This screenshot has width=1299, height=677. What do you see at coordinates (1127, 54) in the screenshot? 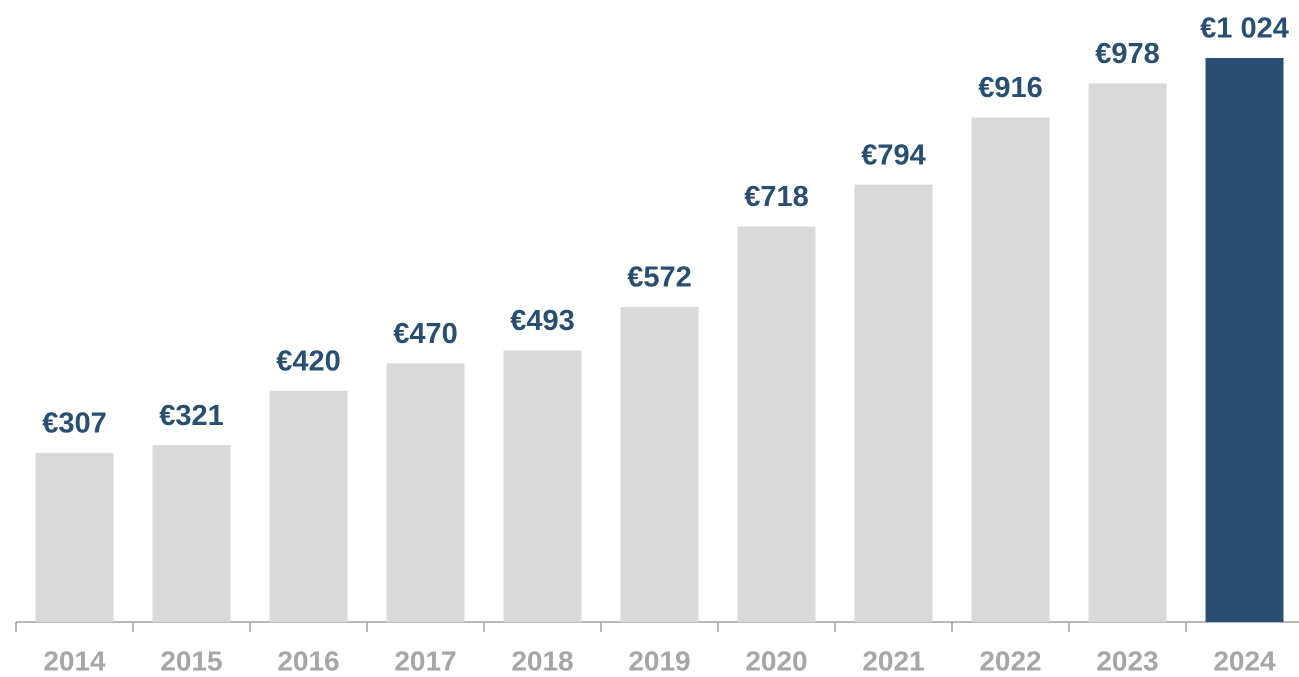
I see `value-label: €978` at bounding box center [1127, 54].